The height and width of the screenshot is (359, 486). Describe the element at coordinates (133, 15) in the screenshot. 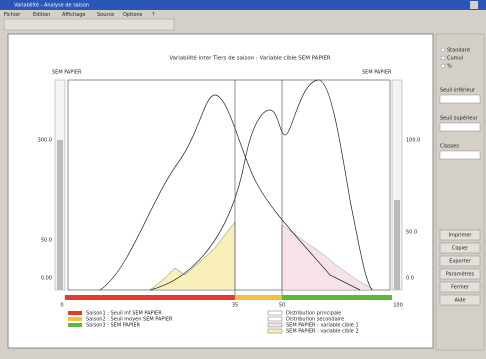

I see `menu-item: Options` at that location.